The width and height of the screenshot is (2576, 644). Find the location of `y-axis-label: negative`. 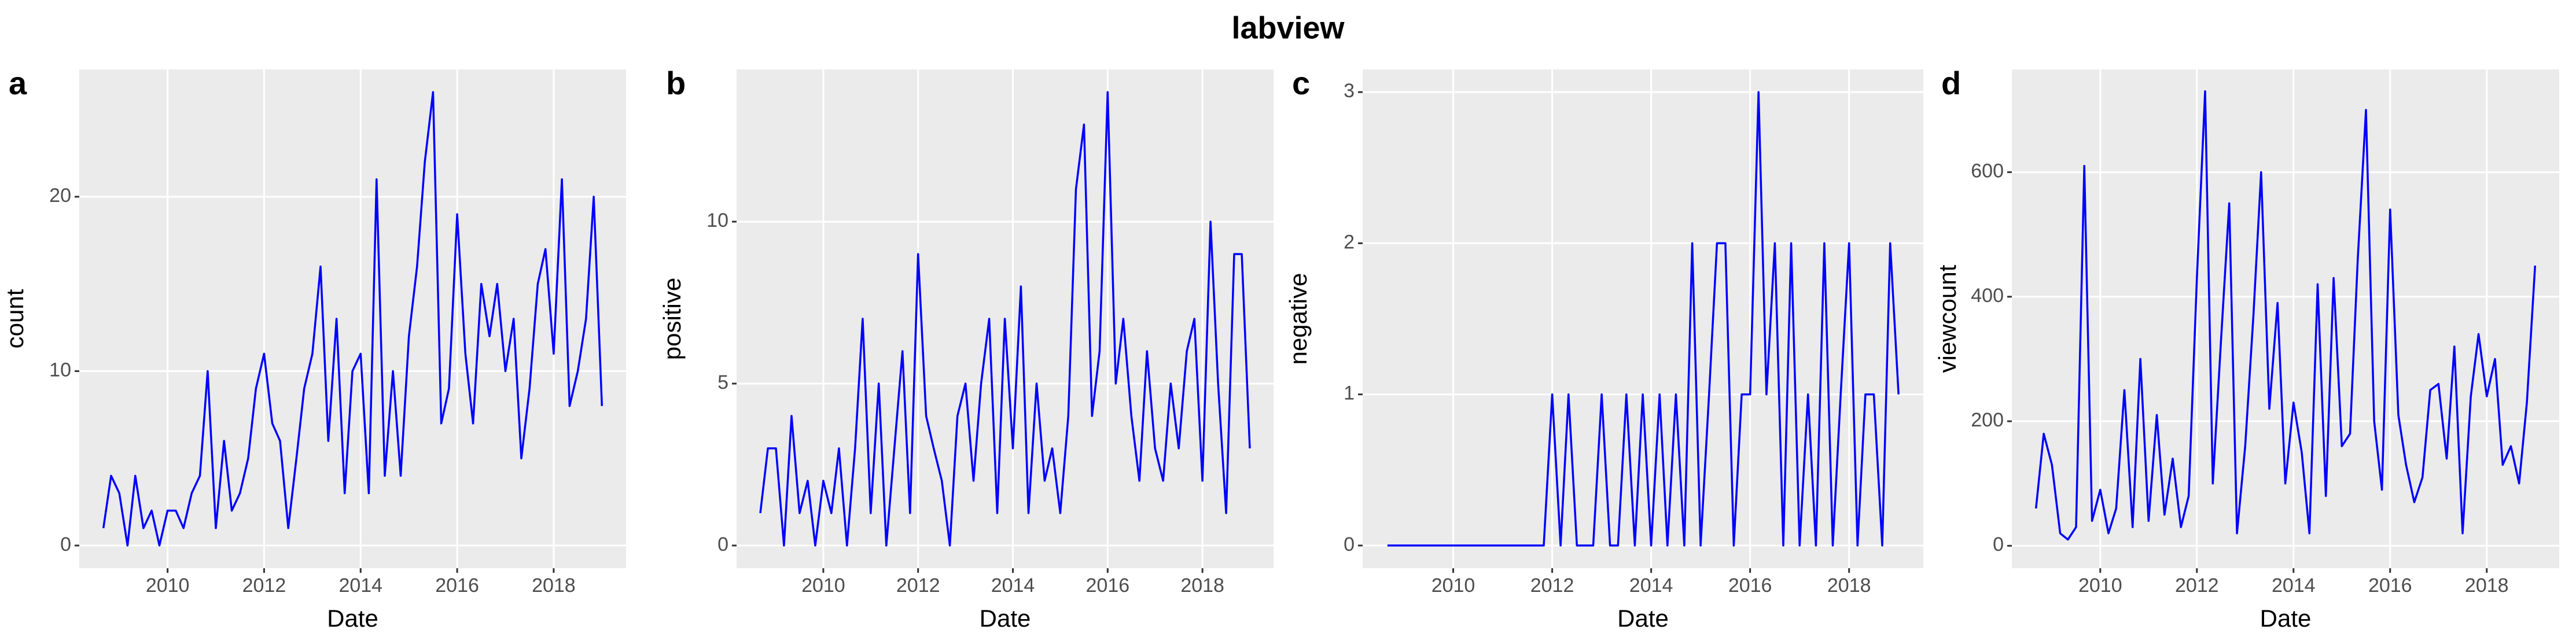

y-axis-label: negative is located at coordinates (1298, 319).